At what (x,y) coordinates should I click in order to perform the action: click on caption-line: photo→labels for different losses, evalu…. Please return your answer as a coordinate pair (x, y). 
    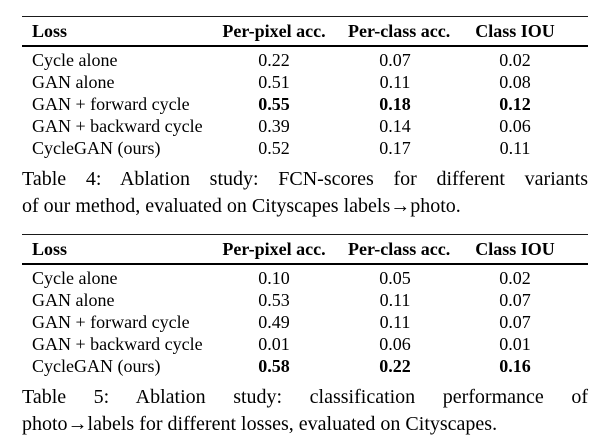
    Looking at the image, I should click on (260, 424).